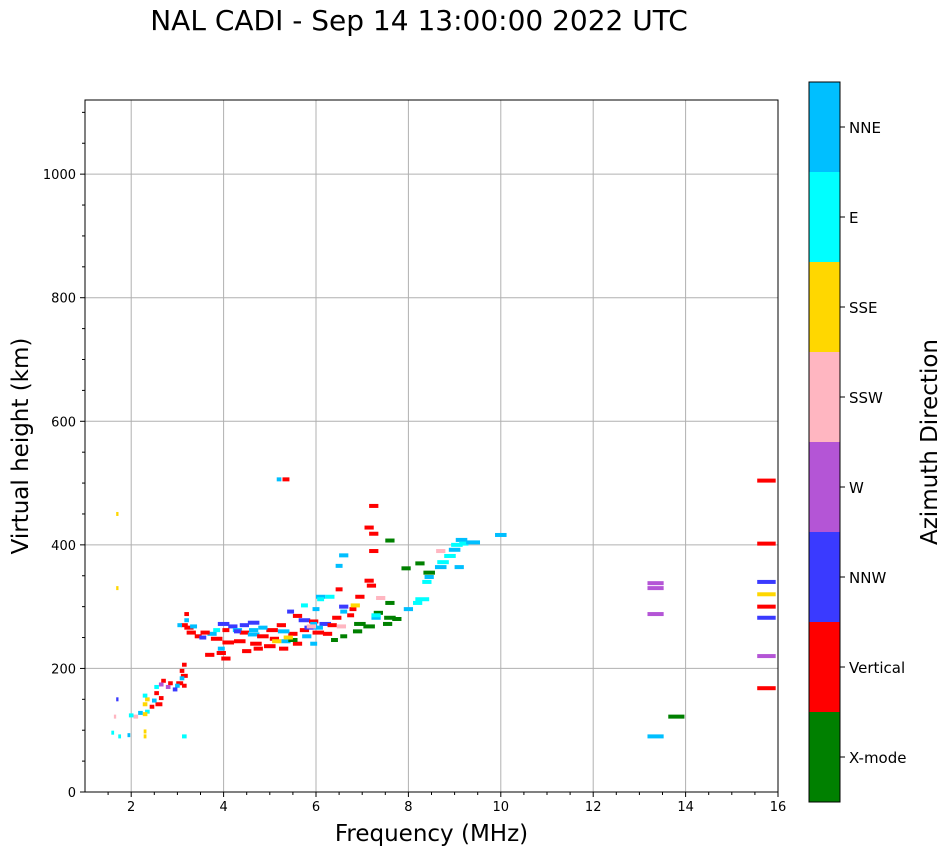  I want to click on colorbar-label: Azimuth Direction, so click(930, 442).